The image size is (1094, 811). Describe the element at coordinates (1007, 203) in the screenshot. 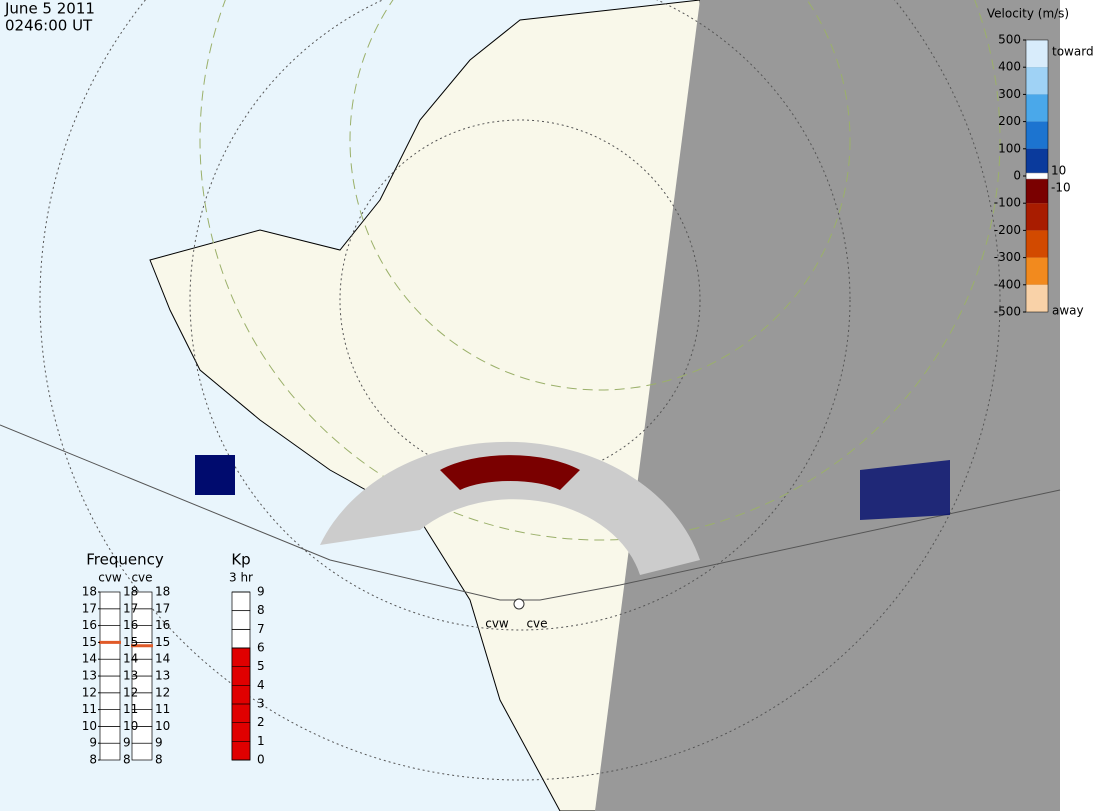

I see `colorbar-tick-label: -100` at that location.